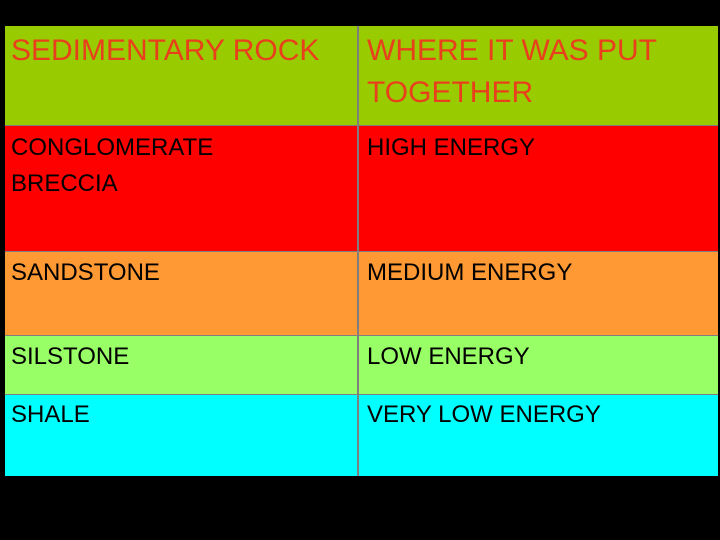 The image size is (720, 540). I want to click on table-cell: MEDIUM ENERGY, so click(470, 272).